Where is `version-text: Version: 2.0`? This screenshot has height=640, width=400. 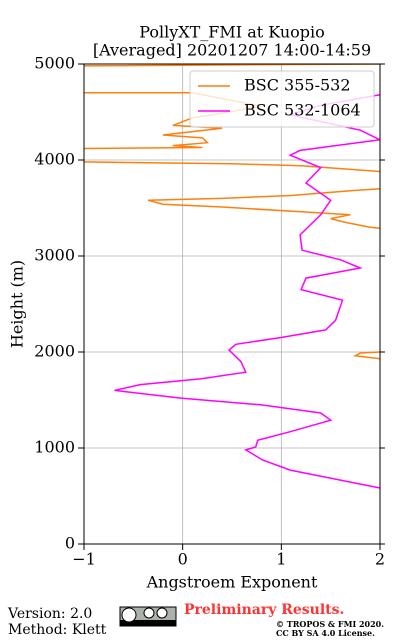
version-text: Version: 2.0 is located at coordinates (49, 614).